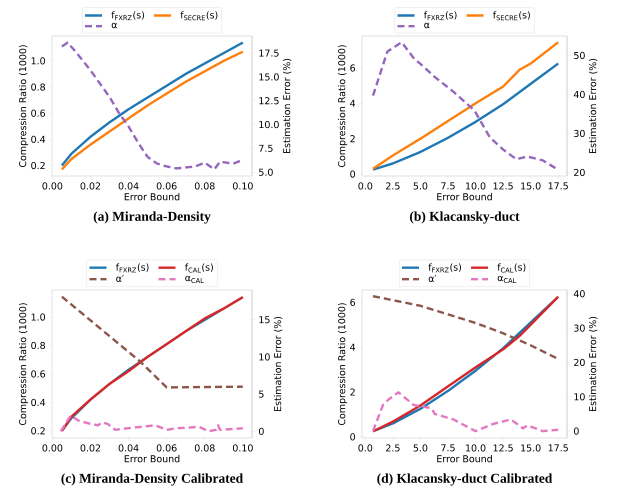 Image resolution: width=634 pixels, height=502 pixels. Describe the element at coordinates (266, 148) in the screenshot. I see `y2-tick-label: 7.5` at that location.